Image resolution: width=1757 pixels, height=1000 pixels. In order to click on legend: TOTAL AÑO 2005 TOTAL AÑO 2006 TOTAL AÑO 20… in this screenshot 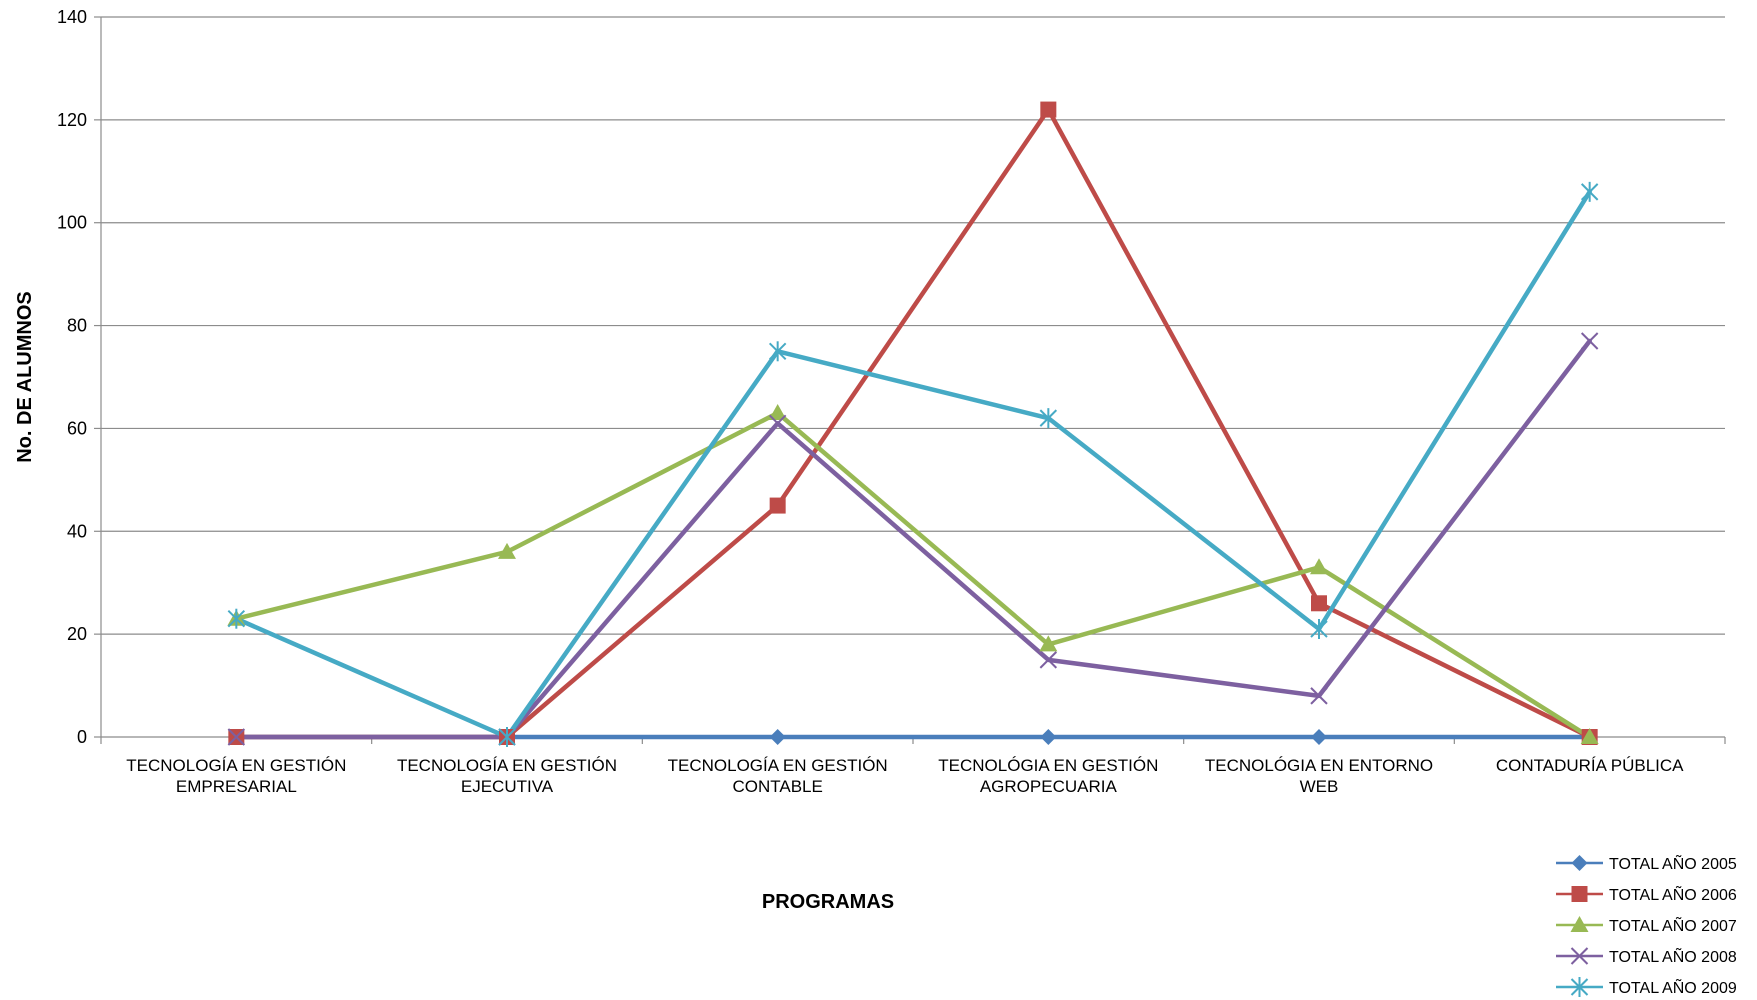, I will do `click(1646, 925)`.